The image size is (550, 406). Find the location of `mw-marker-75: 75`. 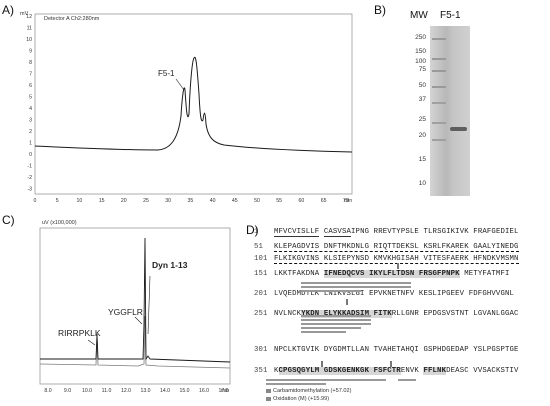

mw-marker-75: 75 is located at coordinates (422, 69).